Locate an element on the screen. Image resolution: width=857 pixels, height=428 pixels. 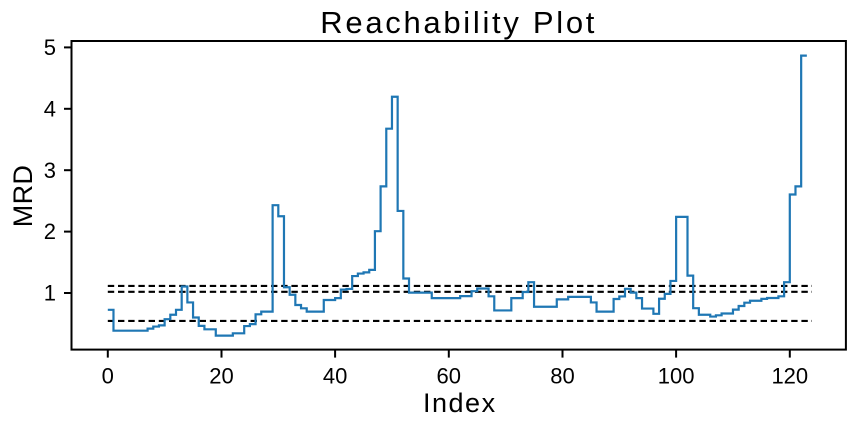
svg-text: 0 is located at coordinates (108, 375).